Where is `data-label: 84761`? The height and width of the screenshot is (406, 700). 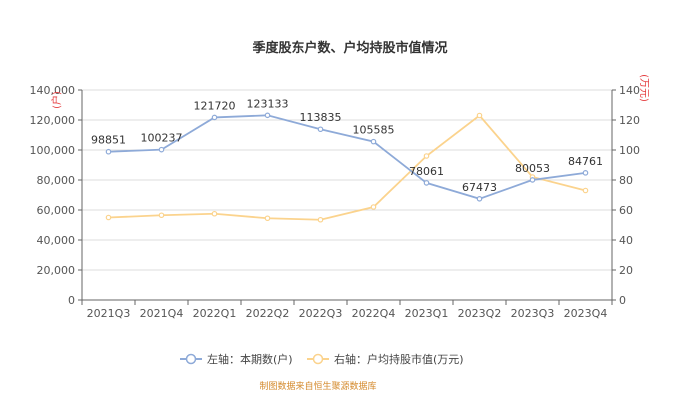 data-label: 84761 is located at coordinates (585, 161).